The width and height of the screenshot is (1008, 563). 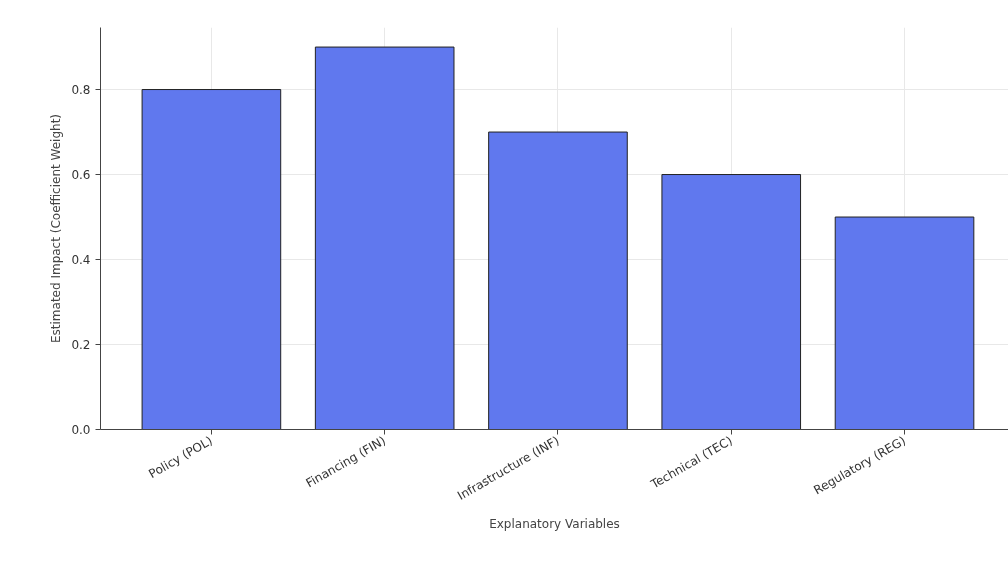 I want to click on y-tick-label: 0.0, so click(x=81, y=430).